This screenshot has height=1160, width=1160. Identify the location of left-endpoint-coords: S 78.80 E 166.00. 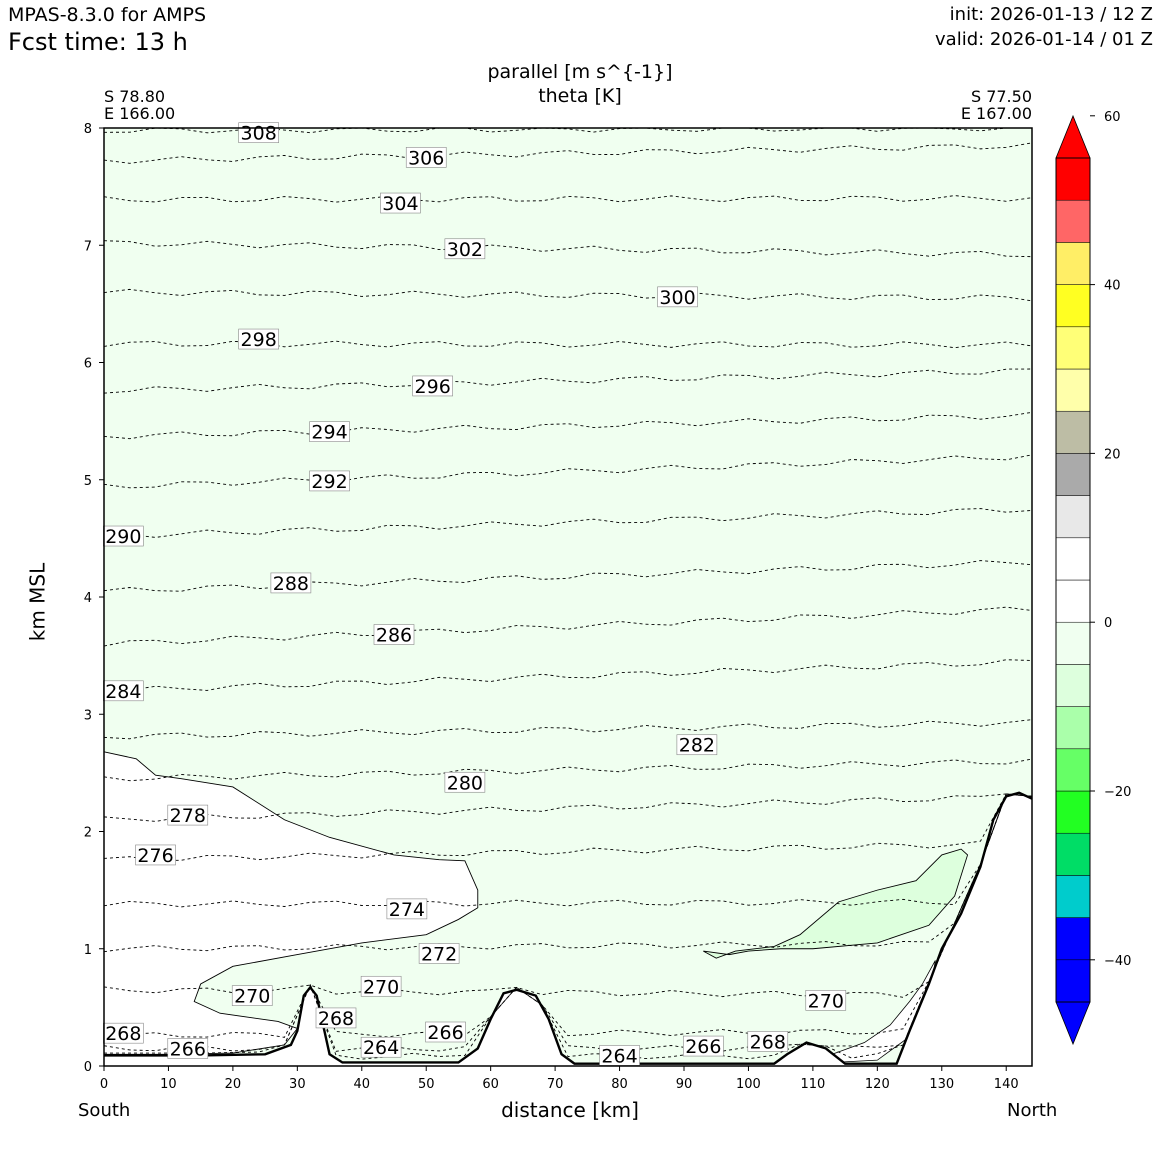
(139, 105).